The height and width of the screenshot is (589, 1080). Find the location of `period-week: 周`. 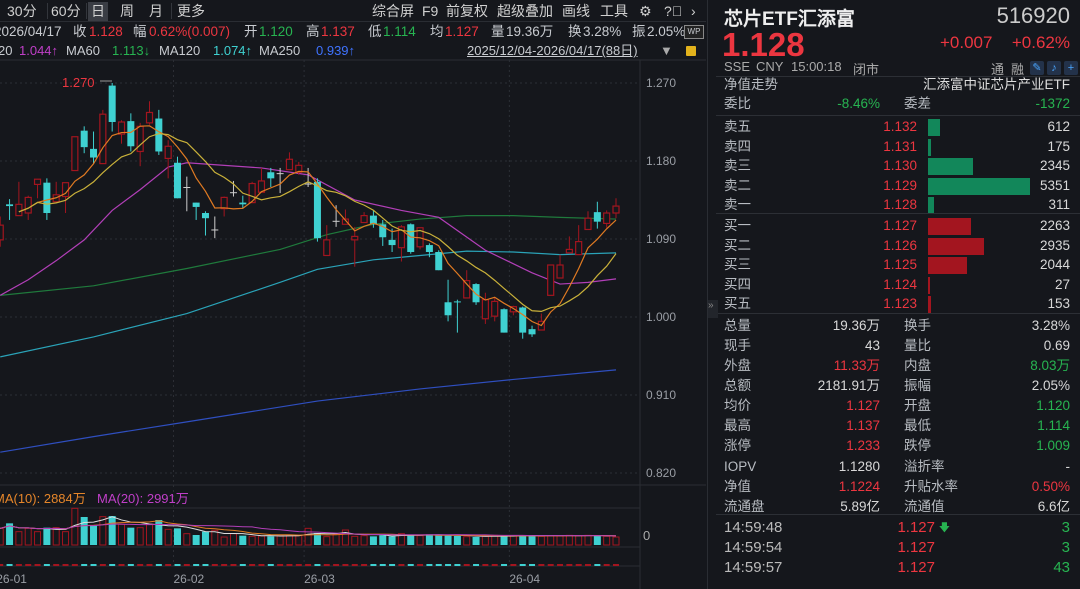

period-week: 周 is located at coordinates (127, 11).